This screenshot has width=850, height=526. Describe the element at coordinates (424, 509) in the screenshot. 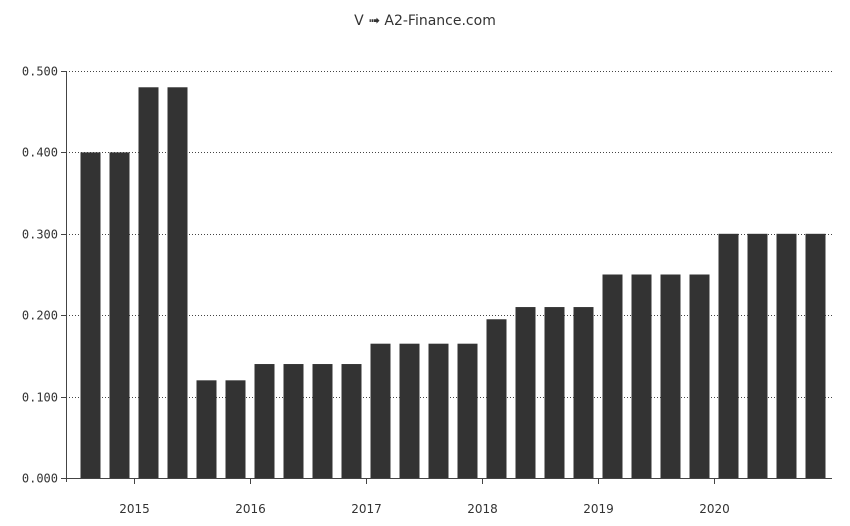

I see `x-tick-labels: 2015 2016 2017 2018 2019 2020` at that location.